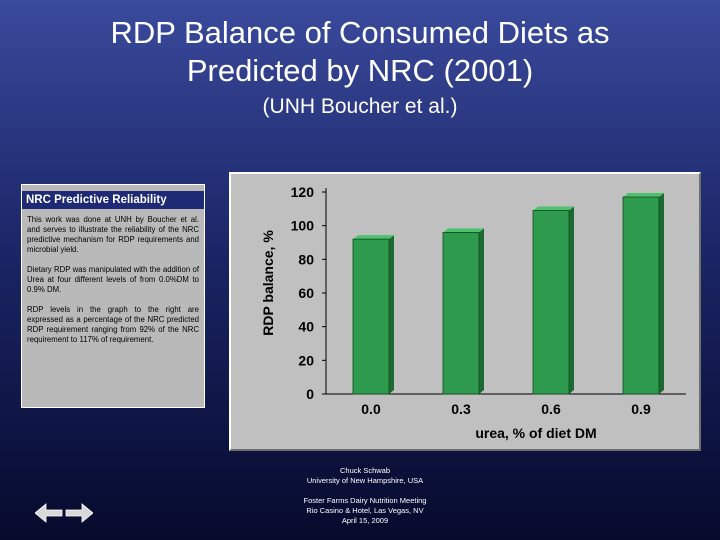  What do you see at coordinates (268, 283) in the screenshot?
I see `y-axis-label: RDP balance, %` at bounding box center [268, 283].